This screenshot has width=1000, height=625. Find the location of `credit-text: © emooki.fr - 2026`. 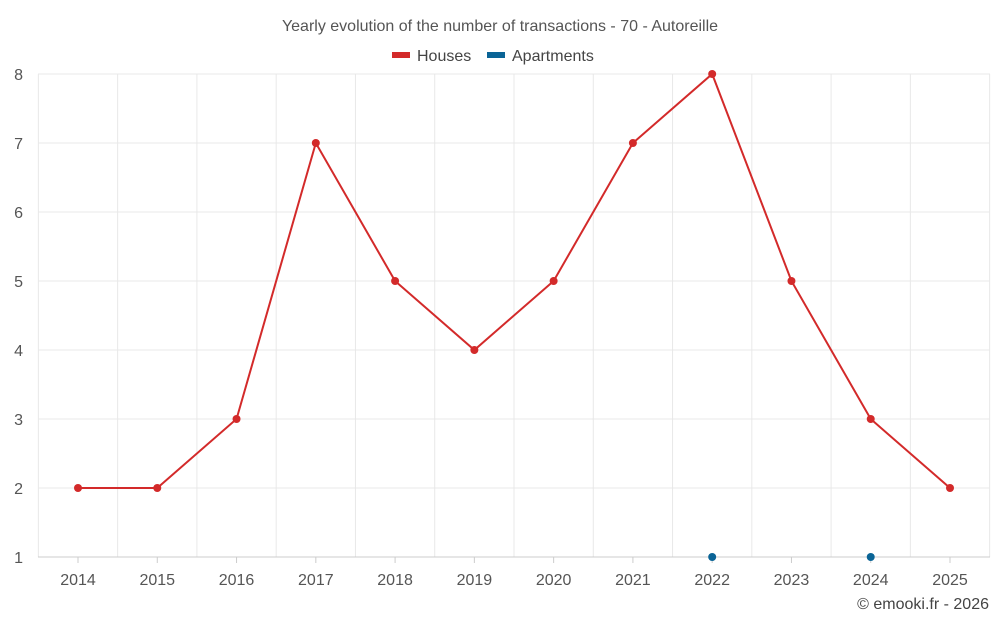

credit-text: © emooki.fr - 2026 is located at coordinates (923, 604).